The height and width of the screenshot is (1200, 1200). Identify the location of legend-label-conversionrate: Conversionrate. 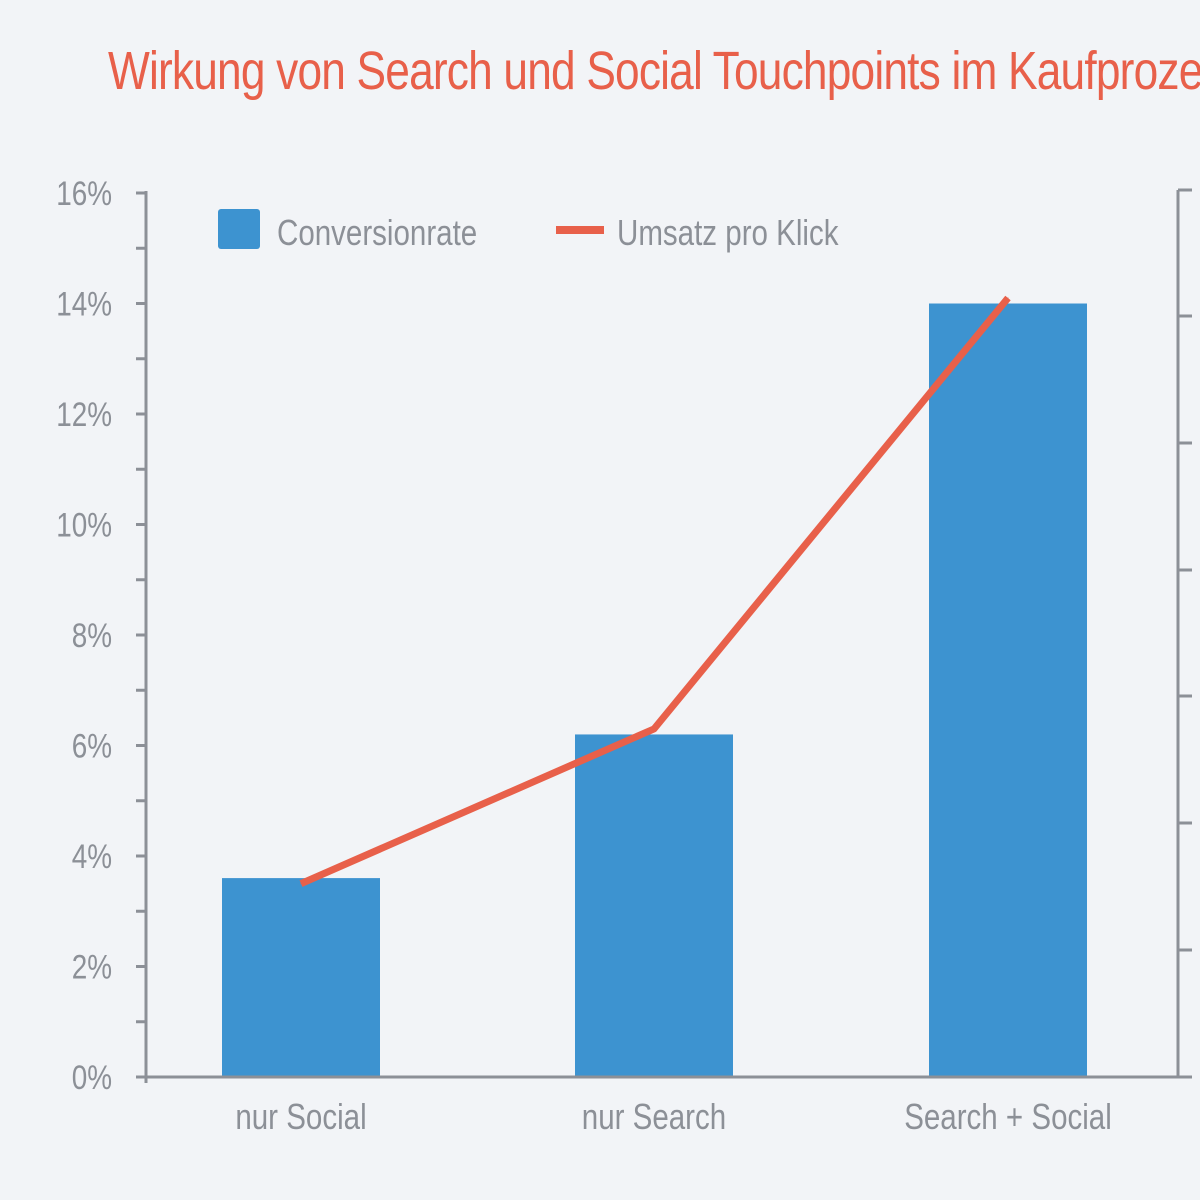
(377, 232).